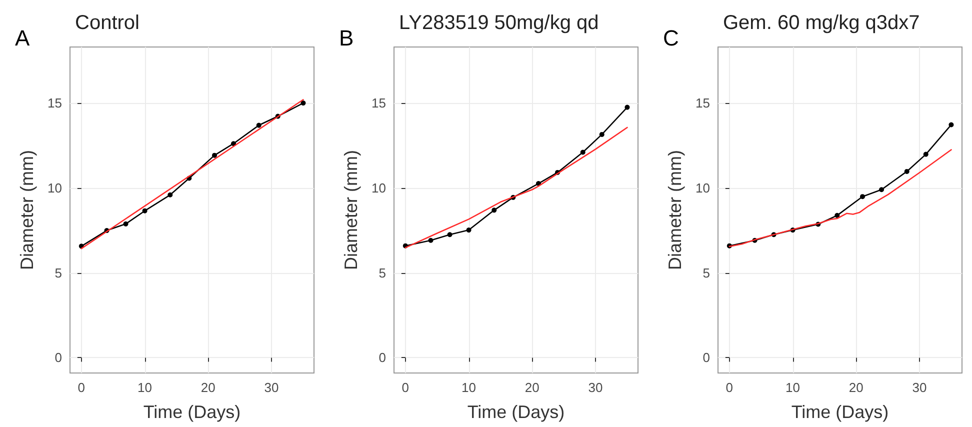  What do you see at coordinates (671, 38) in the screenshot?
I see `text: C` at bounding box center [671, 38].